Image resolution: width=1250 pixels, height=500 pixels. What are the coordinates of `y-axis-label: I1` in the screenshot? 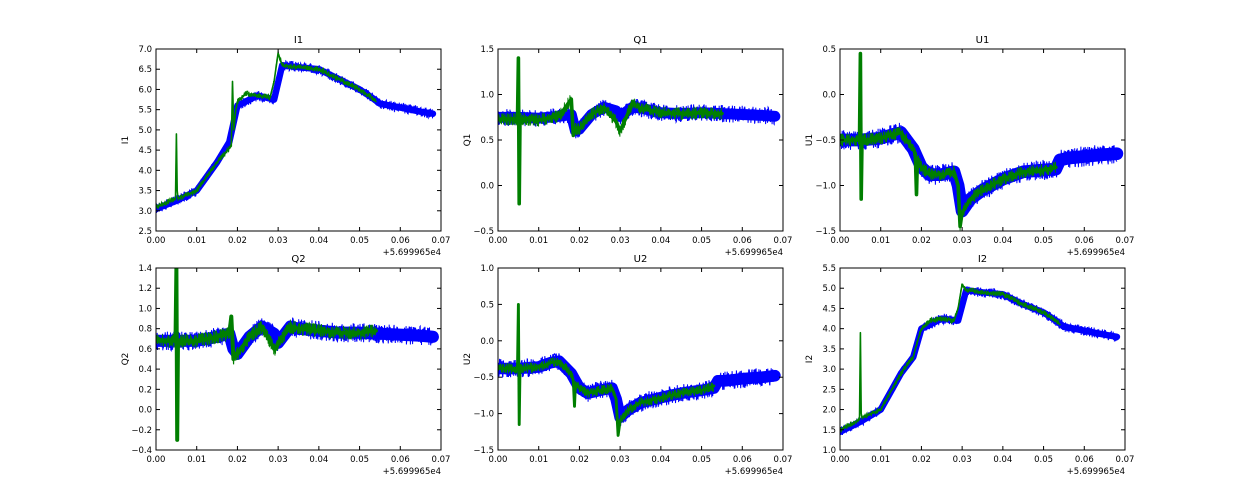 It's located at (126, 140).